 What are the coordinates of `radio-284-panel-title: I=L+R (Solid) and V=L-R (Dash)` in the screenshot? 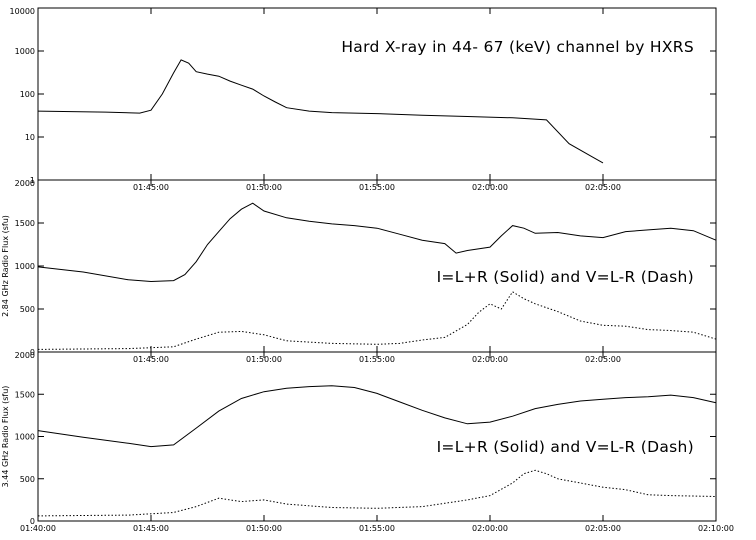 It's located at (565, 277).